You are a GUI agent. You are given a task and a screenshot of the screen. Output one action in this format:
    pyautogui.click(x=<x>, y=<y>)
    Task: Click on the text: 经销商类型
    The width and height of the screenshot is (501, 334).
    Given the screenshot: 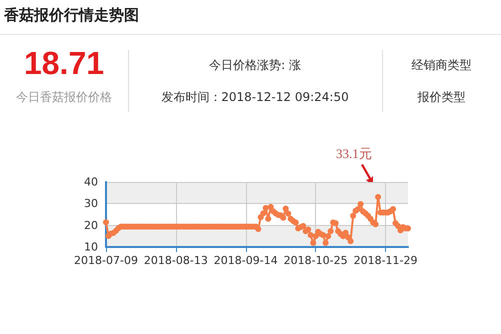 What is the action you would take?
    pyautogui.click(x=441, y=65)
    